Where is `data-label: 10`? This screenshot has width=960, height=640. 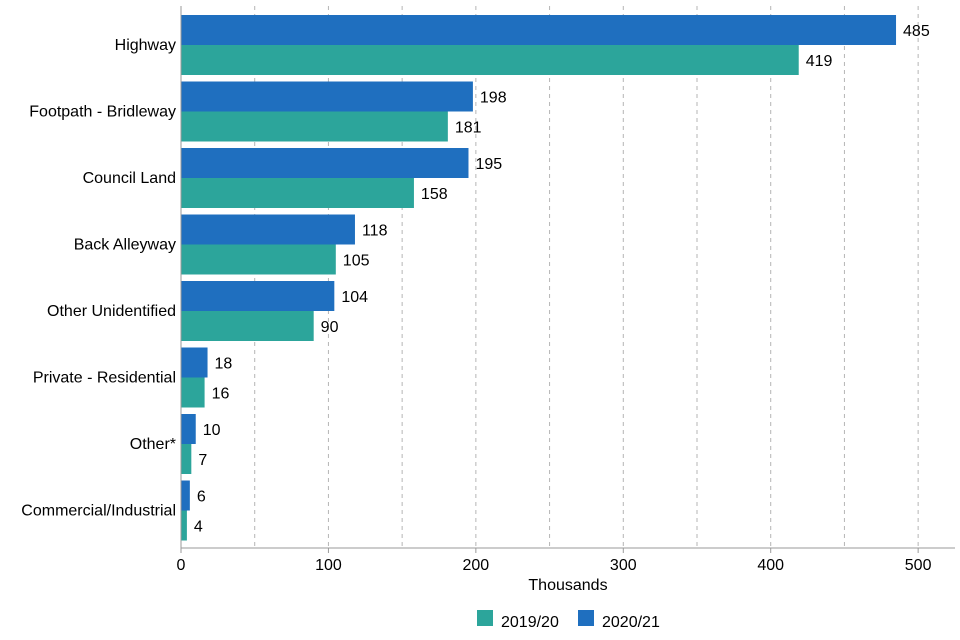 data-label: 10 is located at coordinates (212, 430).